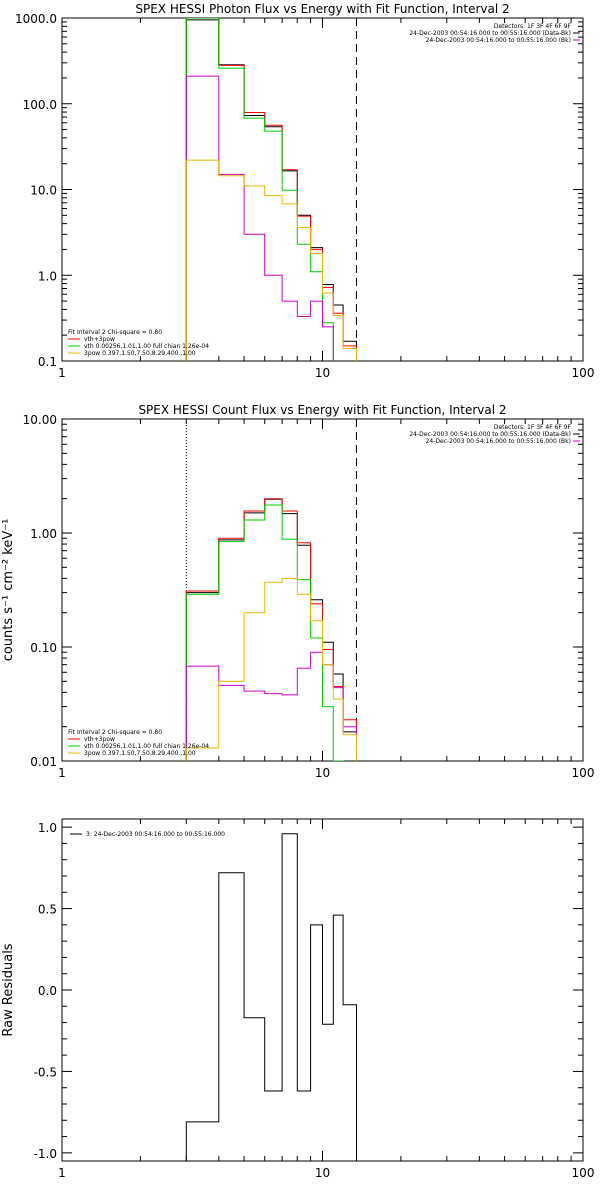 The image size is (600, 1200). I want to click on y-tick-label: 0.10, so click(43, 648).